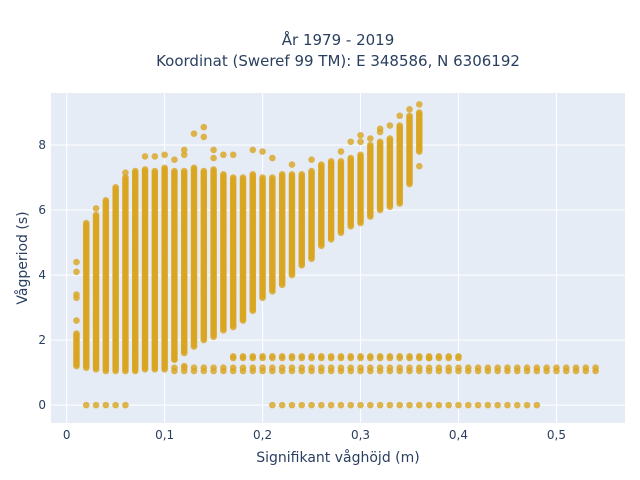 The height and width of the screenshot is (480, 640). I want to click on y-axis-title: Vågperiod (s), so click(22, 257).